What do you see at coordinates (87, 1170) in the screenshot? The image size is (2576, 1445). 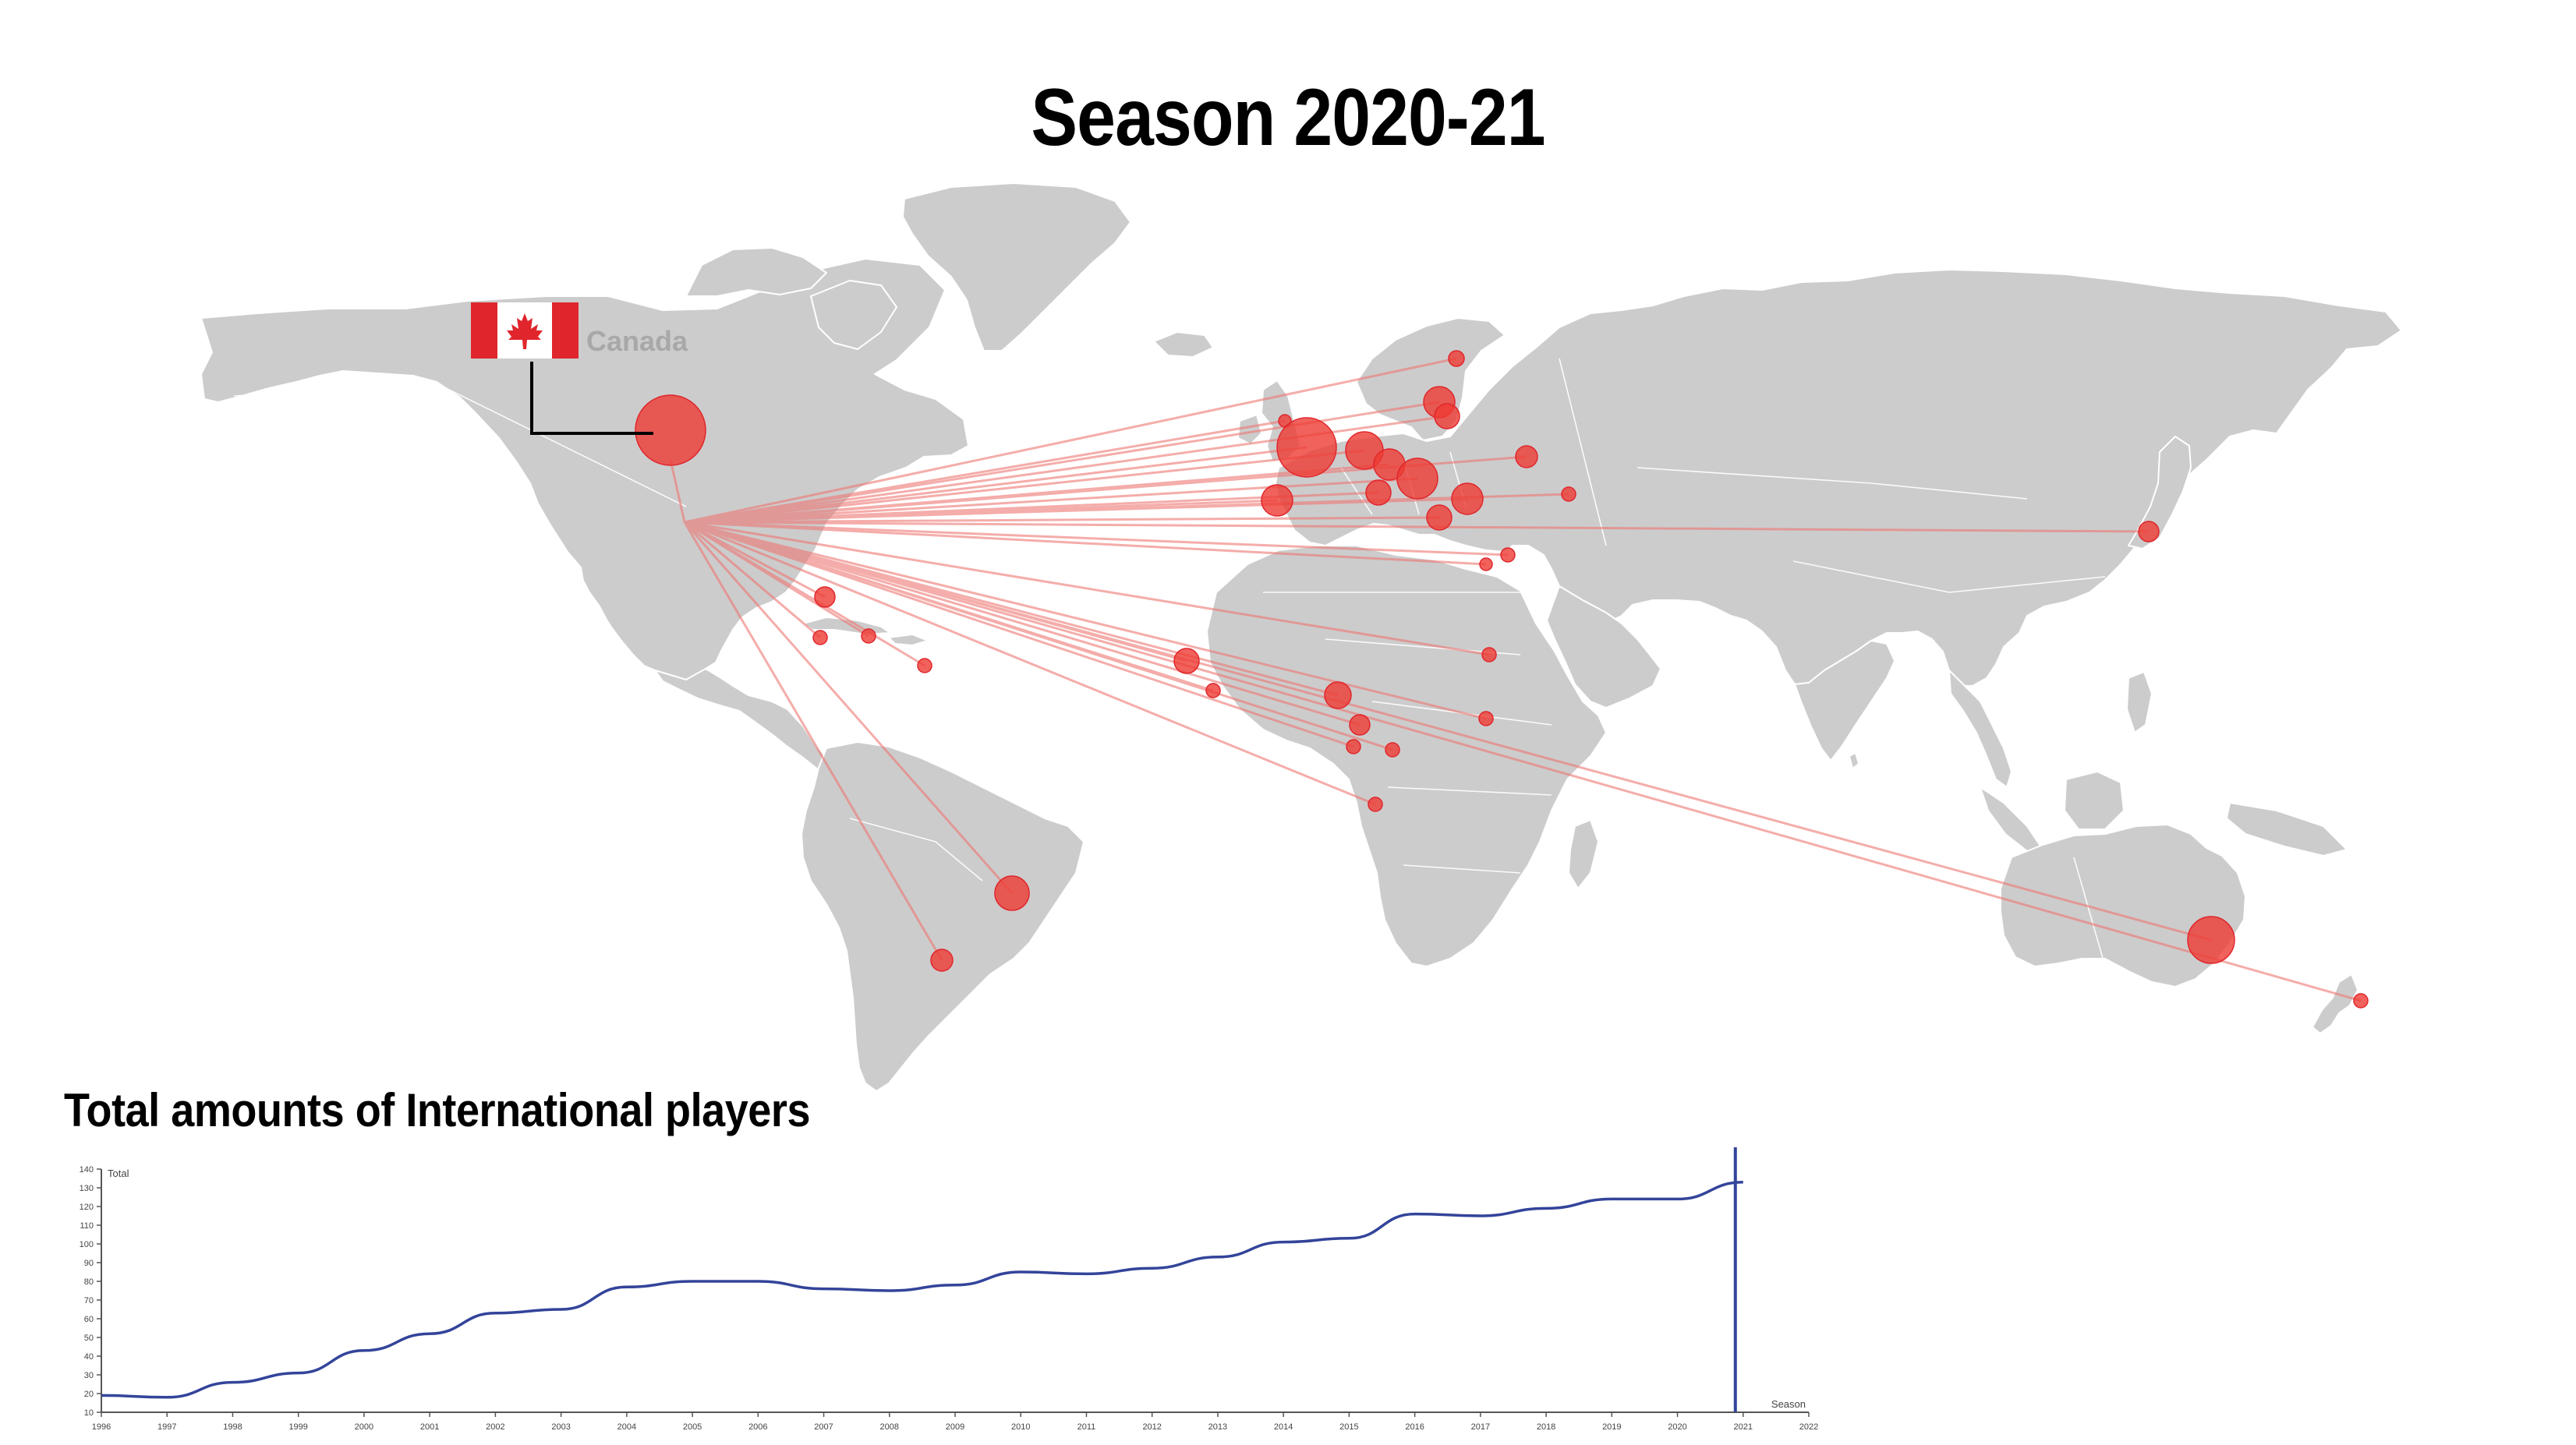 I see `y-tick-label: 140` at bounding box center [87, 1170].